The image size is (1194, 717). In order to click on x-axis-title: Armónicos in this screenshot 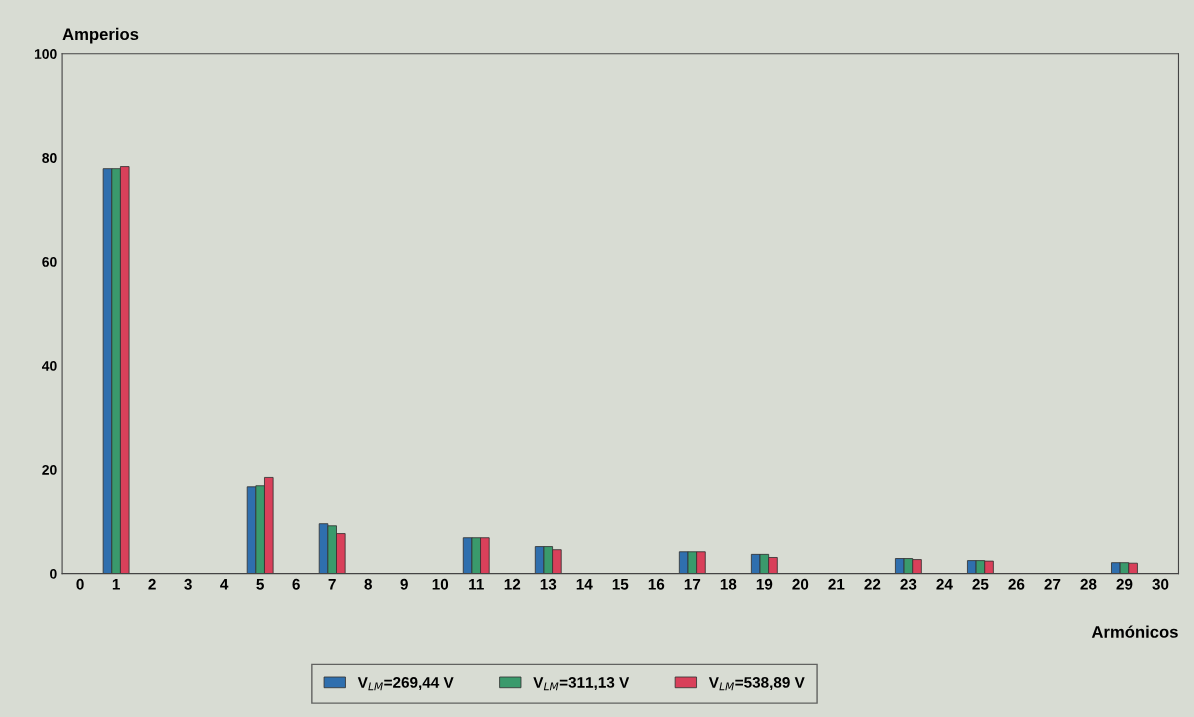, I will do `click(1134, 631)`.